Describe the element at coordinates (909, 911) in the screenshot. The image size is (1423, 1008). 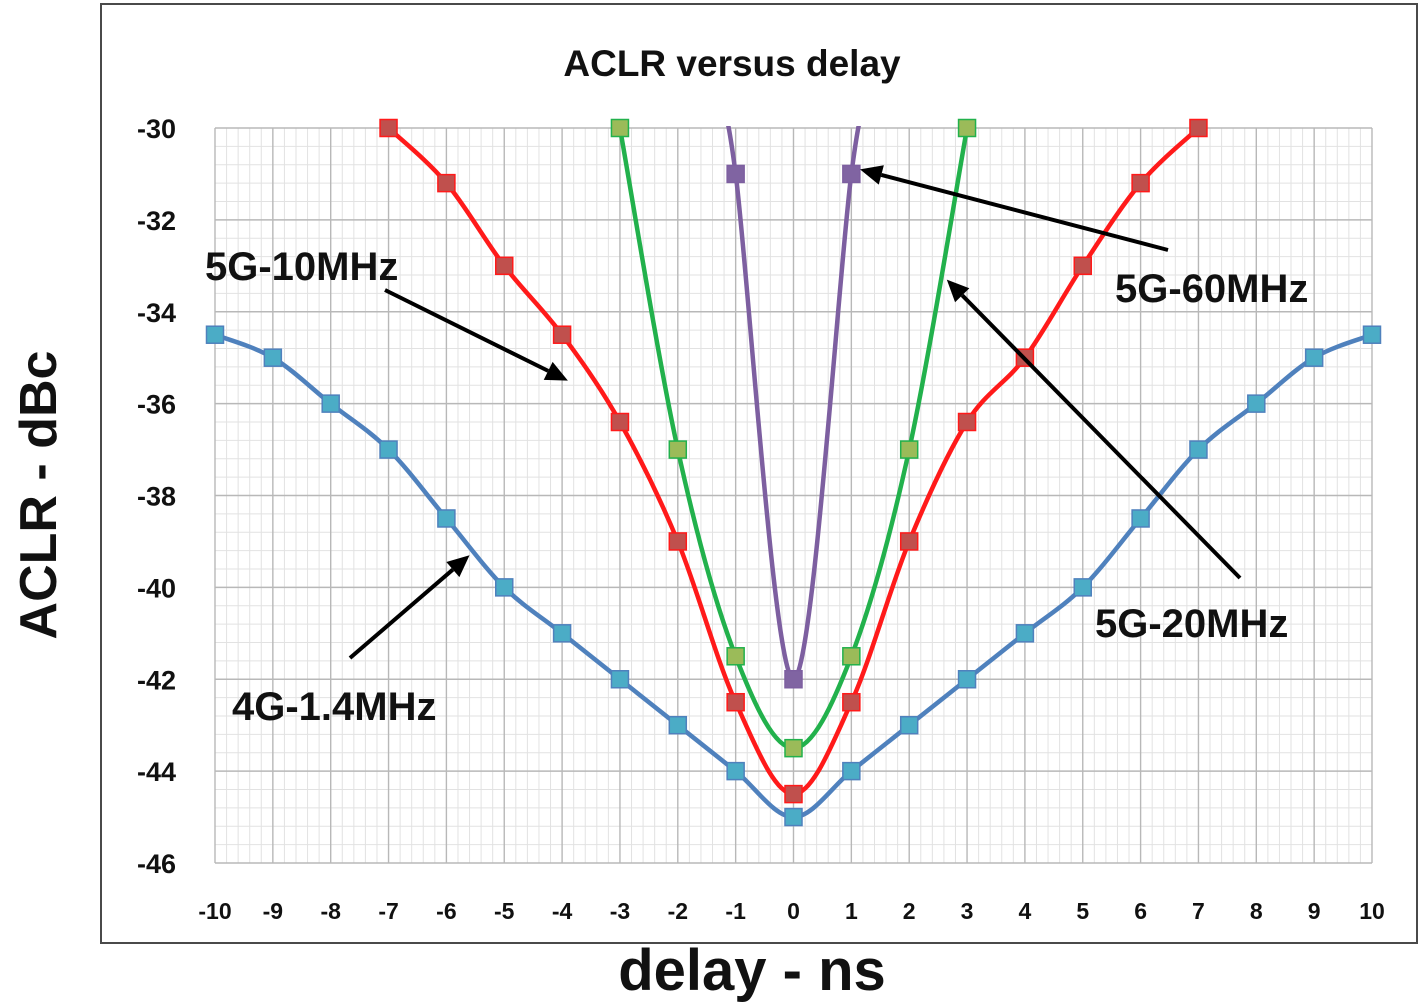
I see `x-tick-label: 2` at that location.